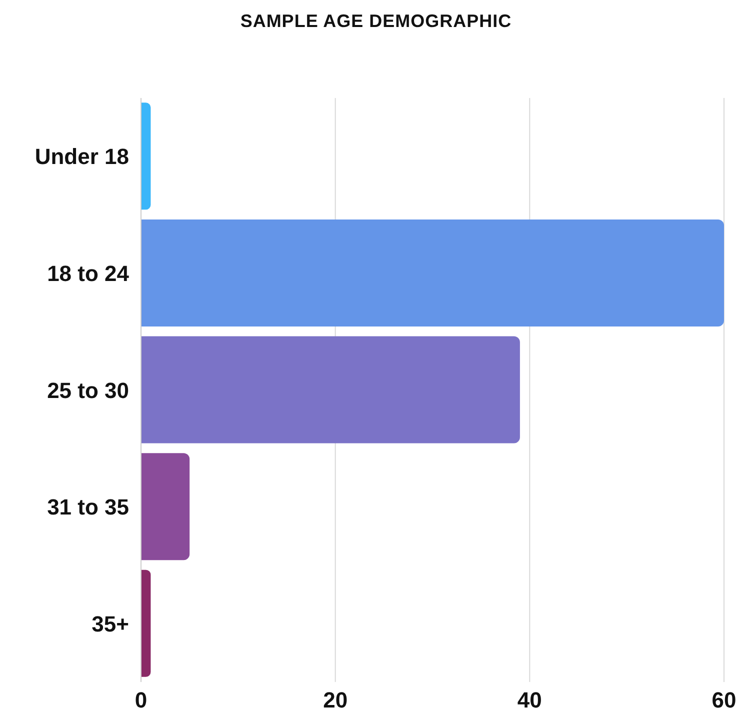  What do you see at coordinates (88, 390) in the screenshot?
I see `y-tick-label: 25 to 30` at bounding box center [88, 390].